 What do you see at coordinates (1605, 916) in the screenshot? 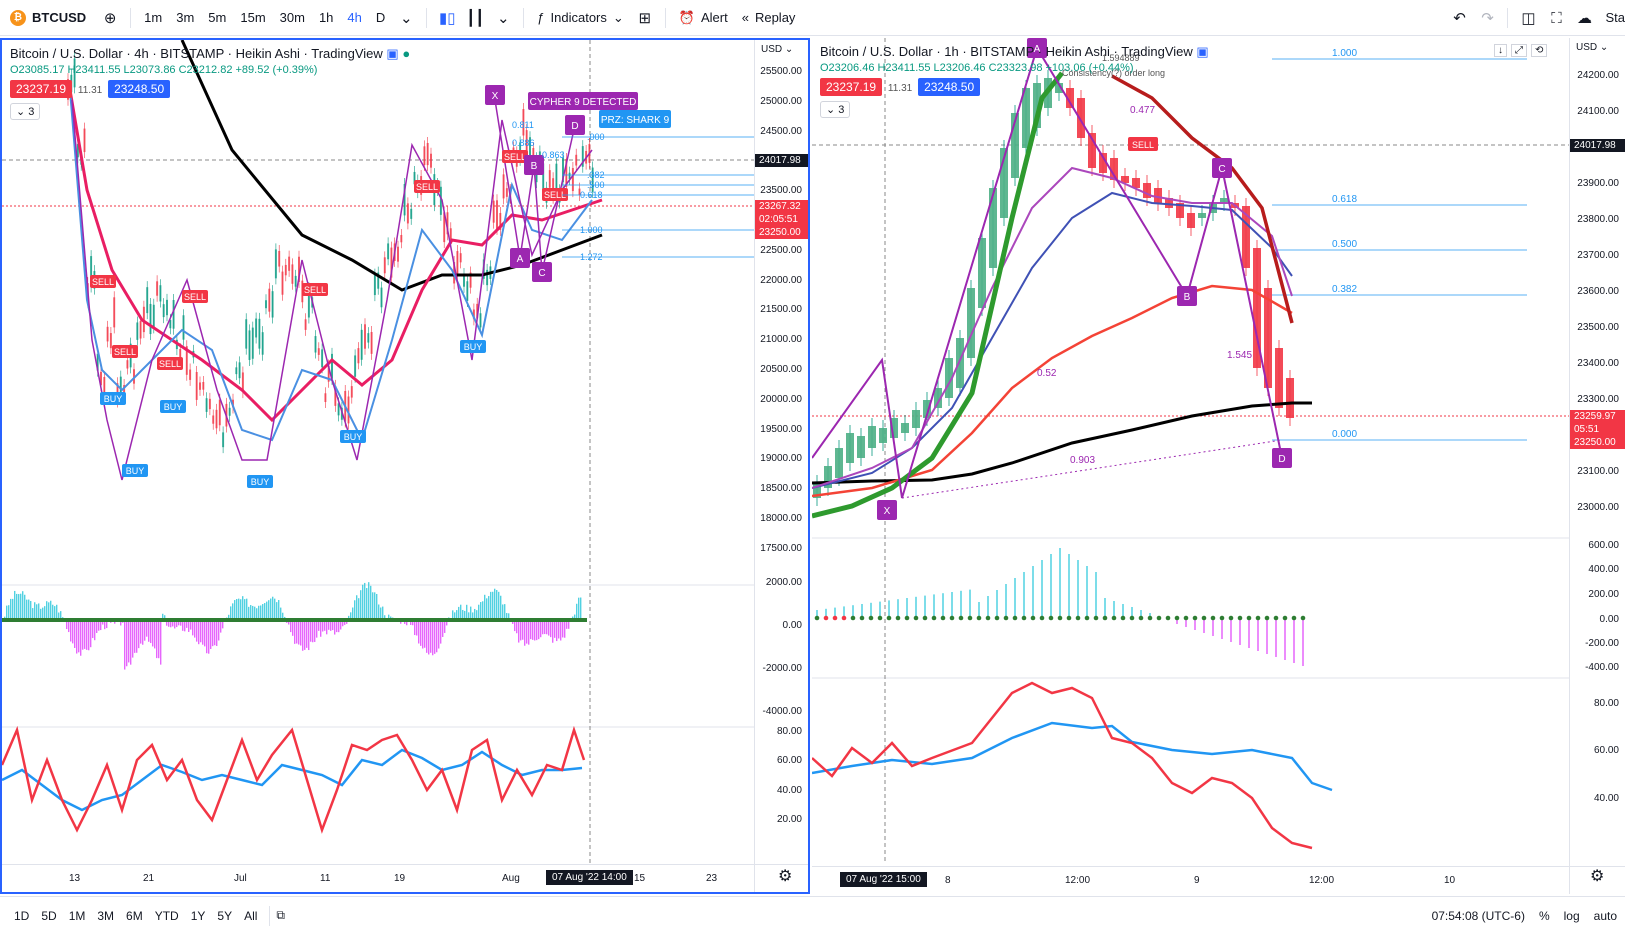
I see `auto-toggle: auto` at bounding box center [1605, 916].